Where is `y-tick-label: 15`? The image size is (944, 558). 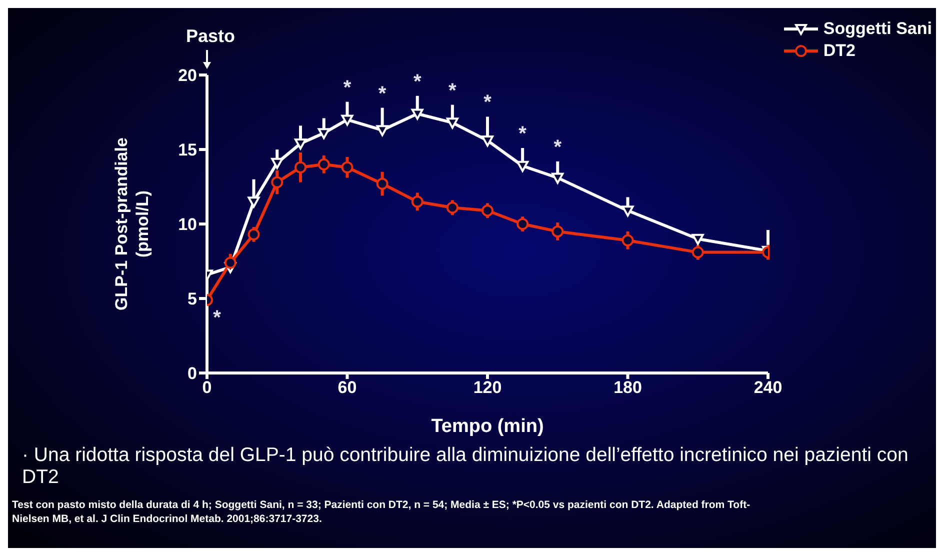 y-tick-label: 15 is located at coordinates (187, 150).